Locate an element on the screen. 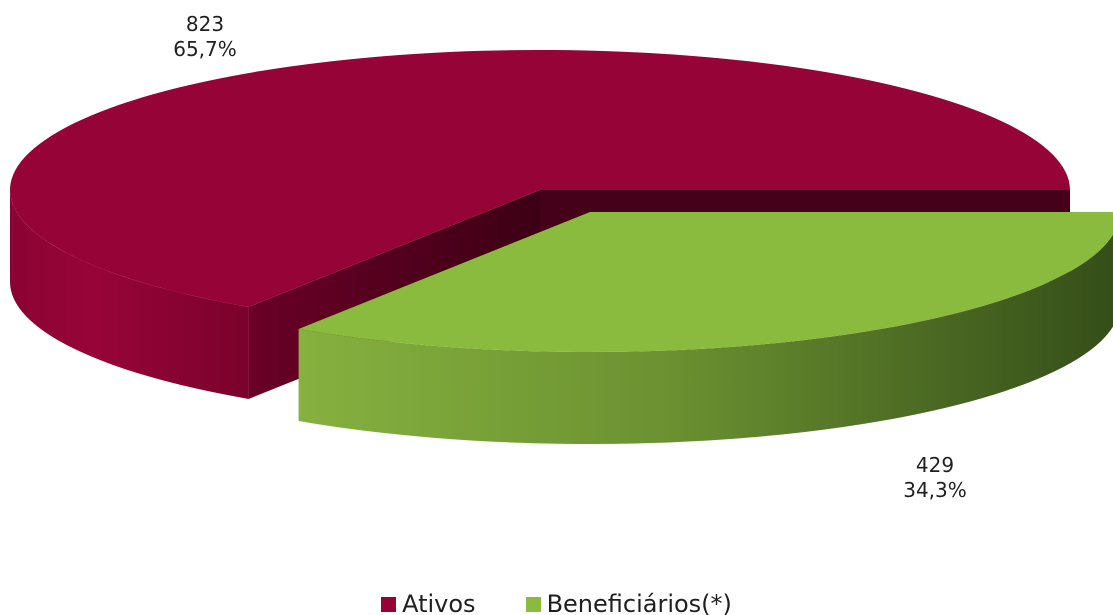  legend: Ativos Beneficiários(*) is located at coordinates (556, 602).